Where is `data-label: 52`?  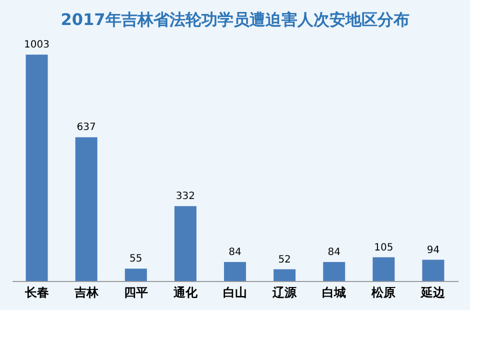
data-label: 52 is located at coordinates (284, 260).